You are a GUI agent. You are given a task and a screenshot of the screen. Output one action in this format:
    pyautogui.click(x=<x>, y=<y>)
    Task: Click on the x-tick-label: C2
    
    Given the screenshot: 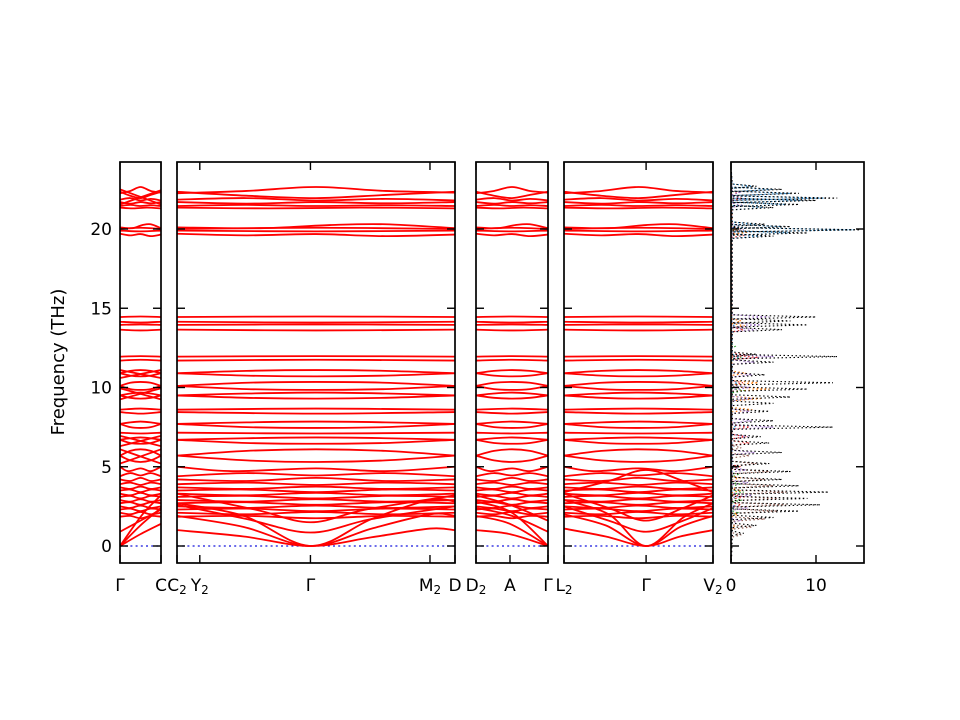 What is the action you would take?
    pyautogui.click(x=177, y=586)
    